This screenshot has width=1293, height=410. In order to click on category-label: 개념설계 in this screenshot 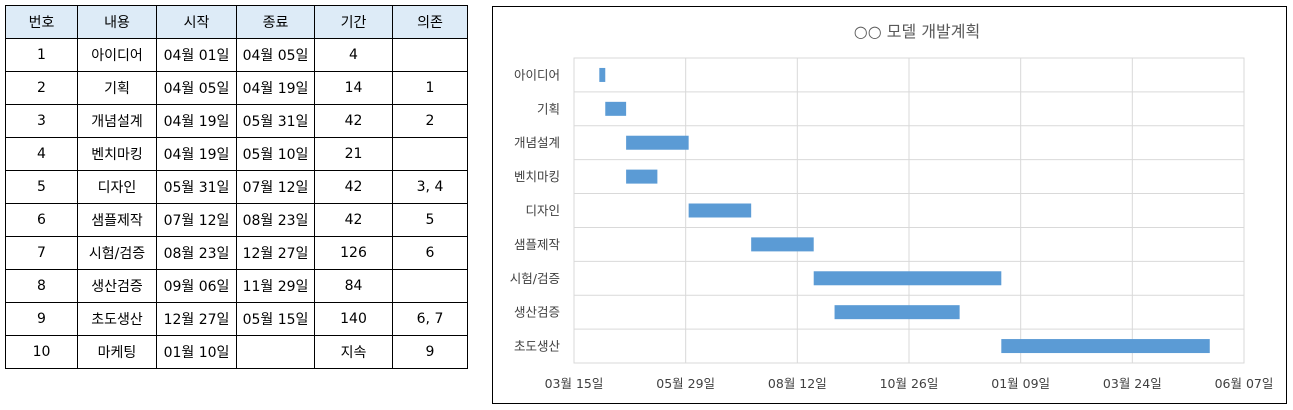, I will do `click(537, 142)`.